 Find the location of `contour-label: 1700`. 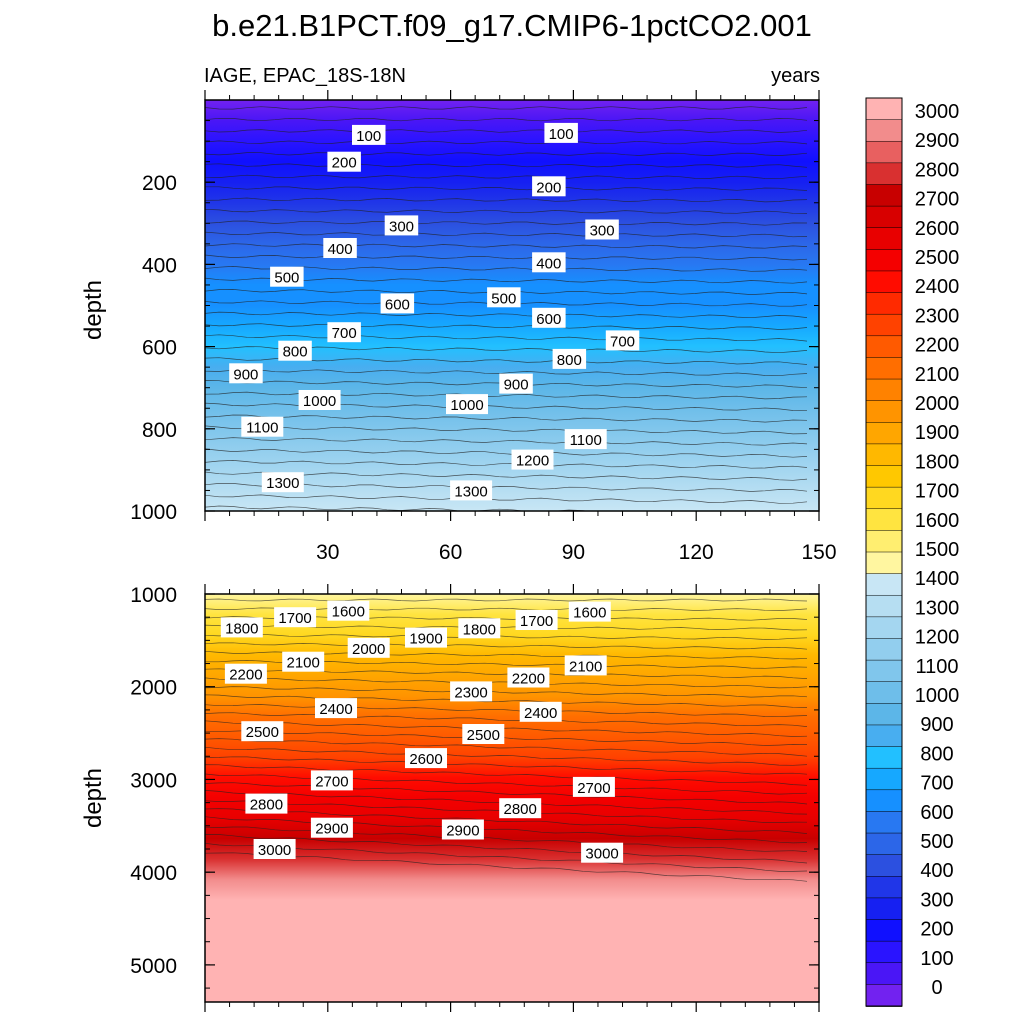

contour-label: 1700 is located at coordinates (294, 618).